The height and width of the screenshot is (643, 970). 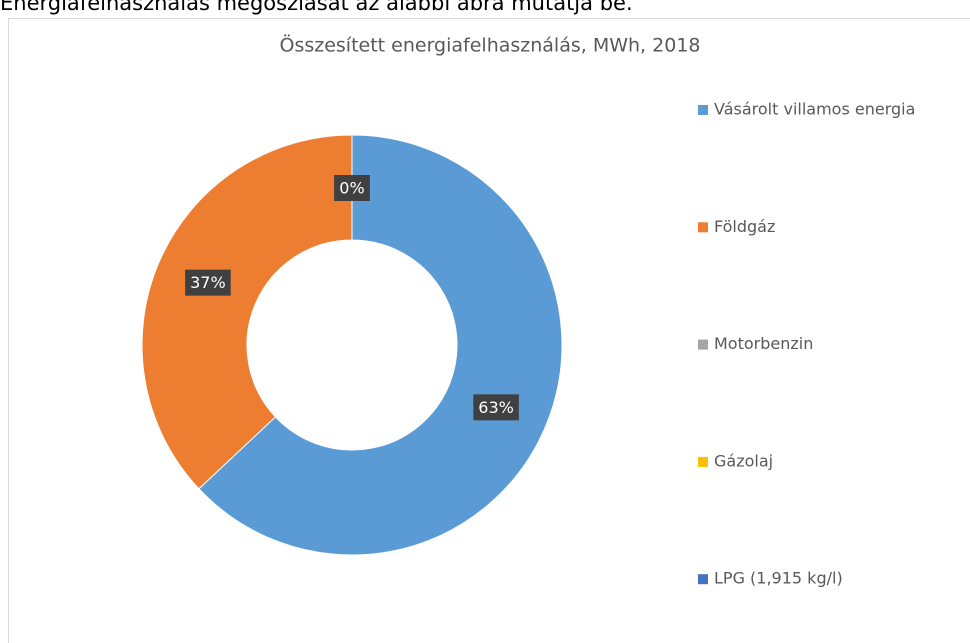 I want to click on data-label-text: 63%, so click(x=496, y=407).